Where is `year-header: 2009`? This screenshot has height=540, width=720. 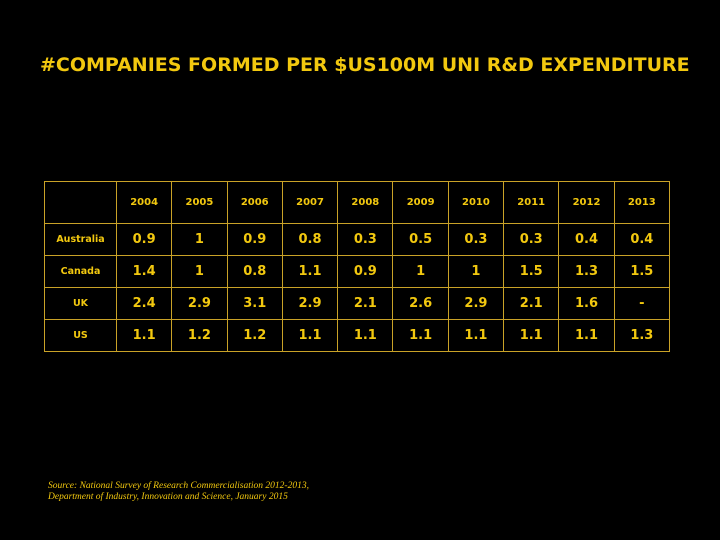
year-header: 2009 is located at coordinates (420, 202).